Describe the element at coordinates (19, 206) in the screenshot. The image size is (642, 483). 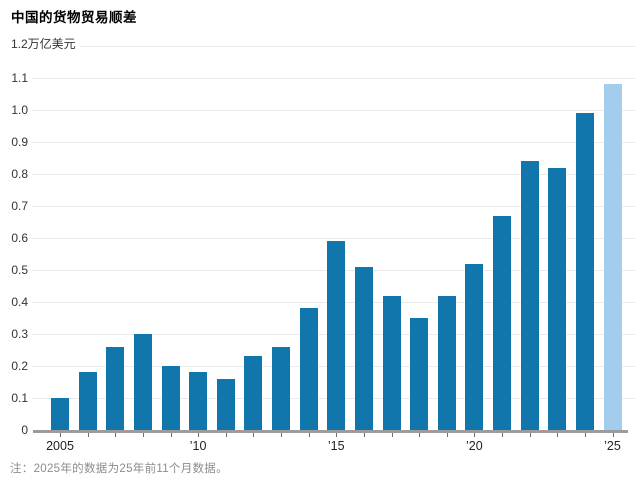
I see `y-axis-label: 0.7` at that location.